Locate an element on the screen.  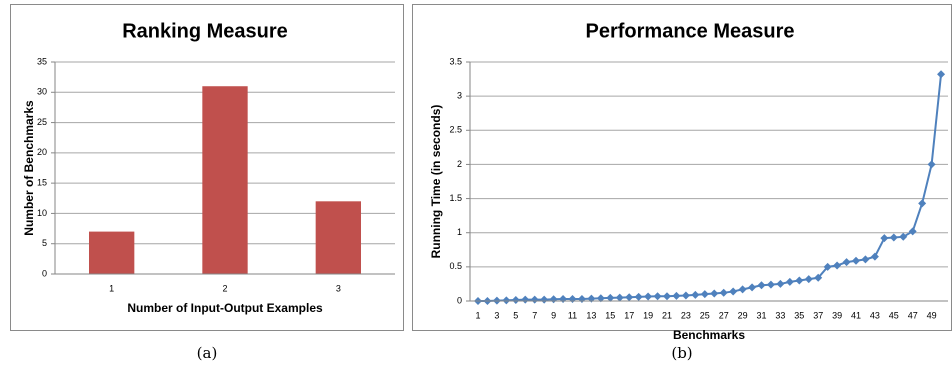
y-tick-label: 15 is located at coordinates (42, 183).